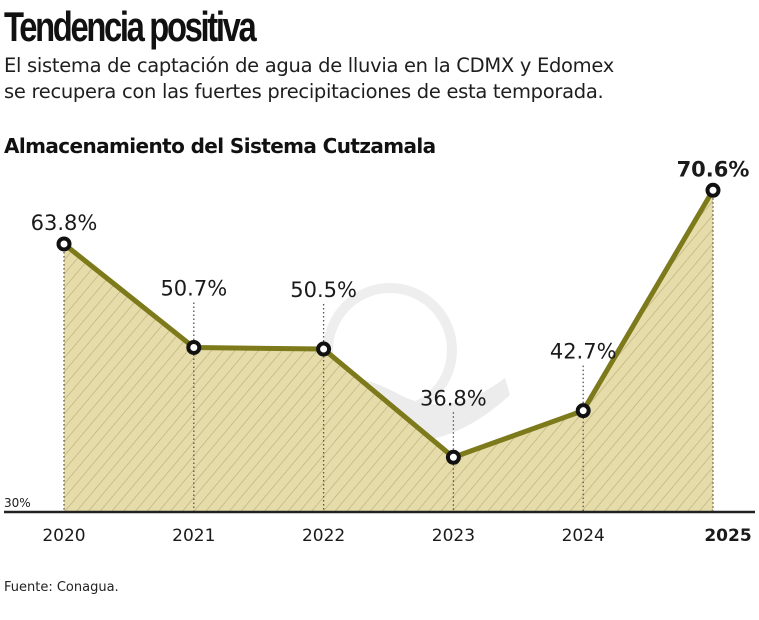 This screenshot has height=620, width=759. What do you see at coordinates (583, 411) in the screenshot?
I see `data-point-2024` at bounding box center [583, 411].